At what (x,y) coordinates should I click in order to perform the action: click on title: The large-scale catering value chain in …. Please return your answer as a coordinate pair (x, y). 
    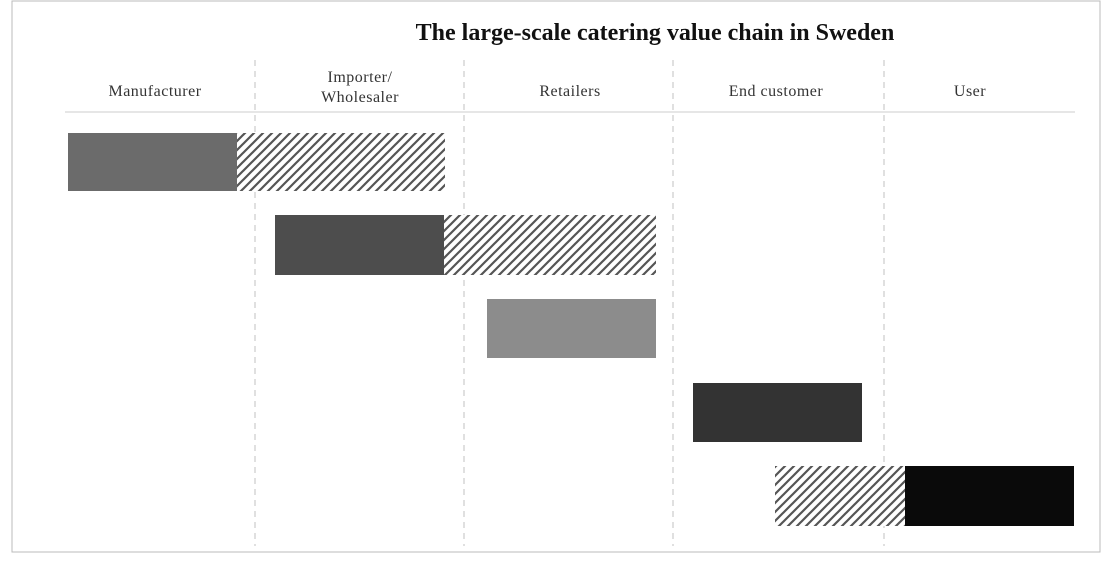
    Looking at the image, I should click on (655, 33).